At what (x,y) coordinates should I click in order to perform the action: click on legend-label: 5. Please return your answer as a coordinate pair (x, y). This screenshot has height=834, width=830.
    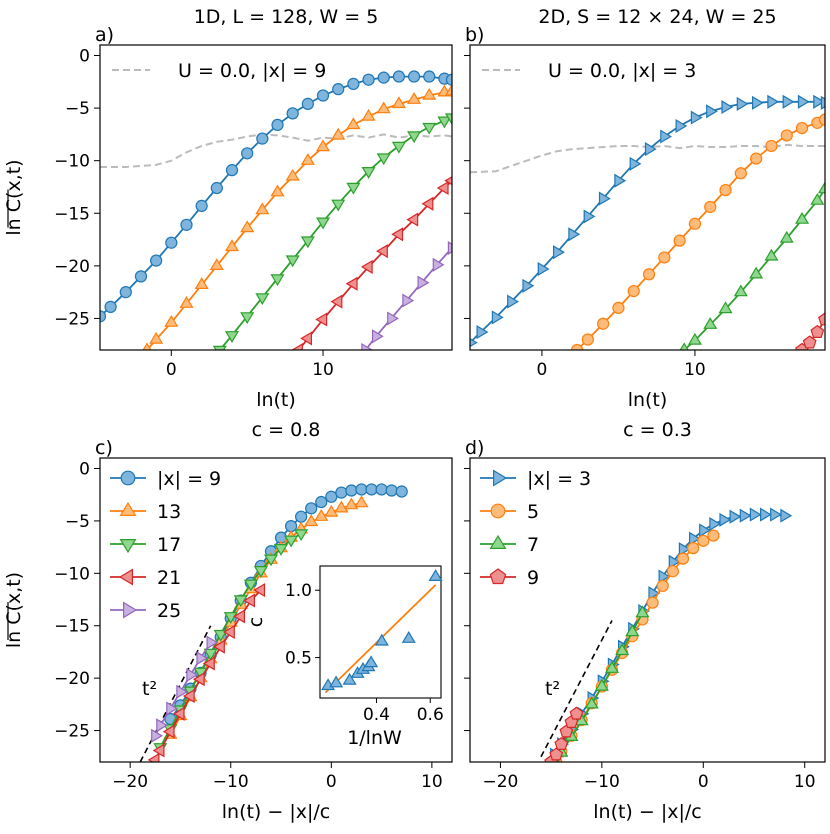
    Looking at the image, I should click on (533, 512).